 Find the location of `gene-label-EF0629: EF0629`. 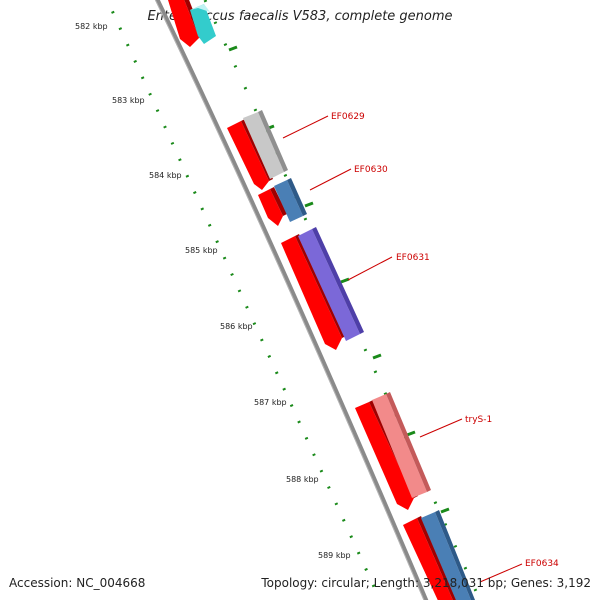

gene-label-EF0629: EF0629 is located at coordinates (348, 117).